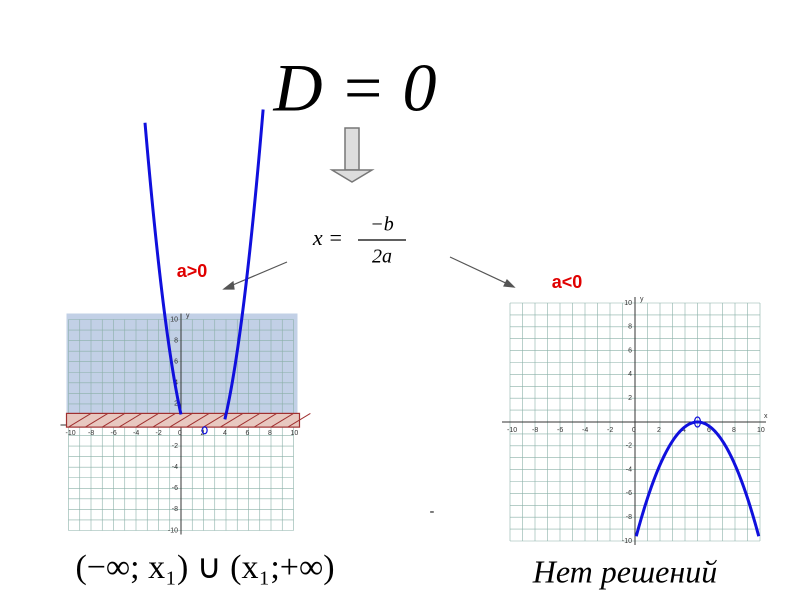 The image size is (800, 605). What do you see at coordinates (204, 567) in the screenshot?
I see `left-answer: (−∞; x₁) ∪ (x₁;+∞)` at bounding box center [204, 567].